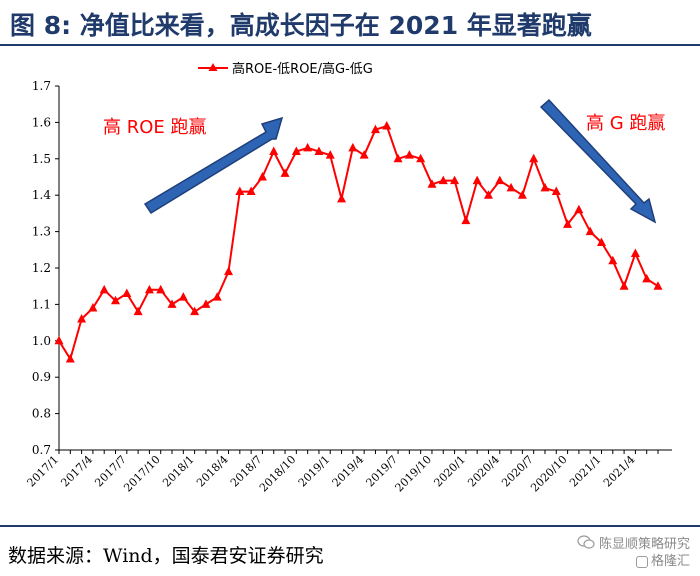  What do you see at coordinates (41, 341) in the screenshot?
I see `y-tick-label: 1.0` at bounding box center [41, 341].